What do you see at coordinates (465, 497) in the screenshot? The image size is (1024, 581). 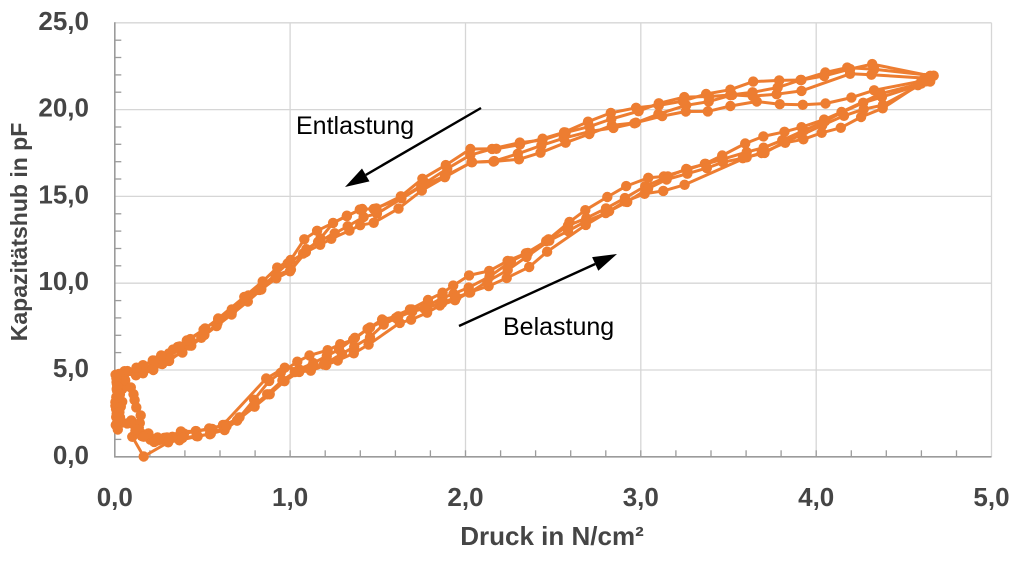 I see `svg-text: 2,0` at bounding box center [465, 497].